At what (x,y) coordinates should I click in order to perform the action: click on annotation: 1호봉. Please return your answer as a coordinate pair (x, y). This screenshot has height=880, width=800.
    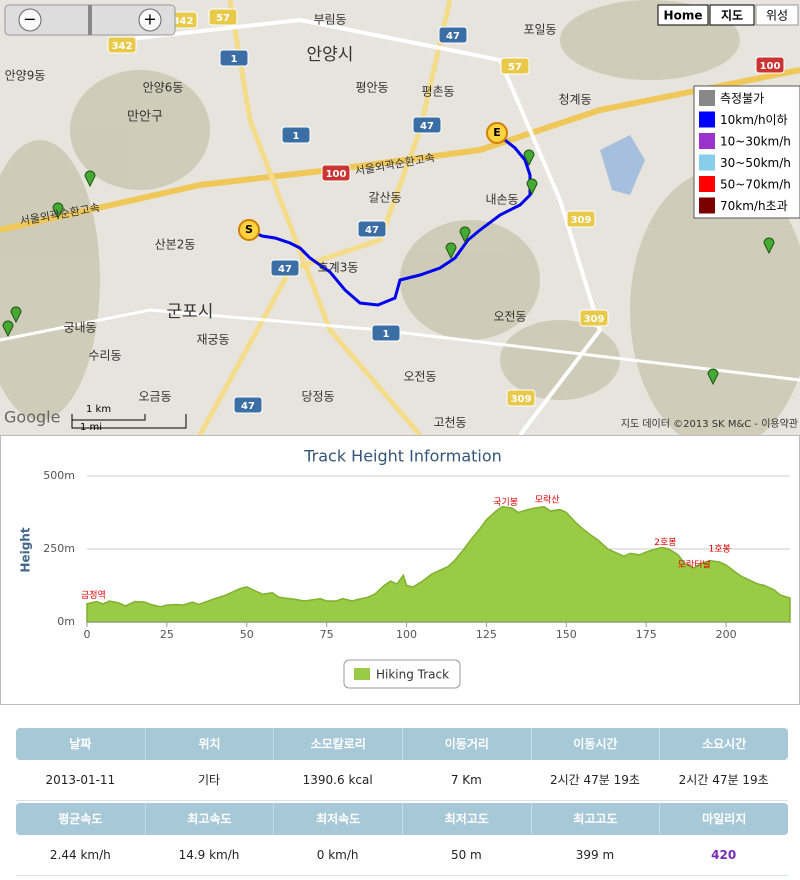
    Looking at the image, I should click on (720, 549).